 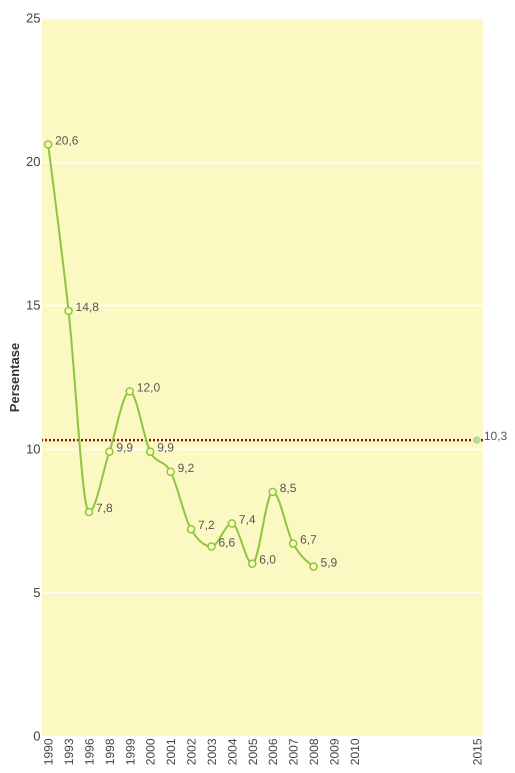 I want to click on data-label: 6,7, so click(x=309, y=539).